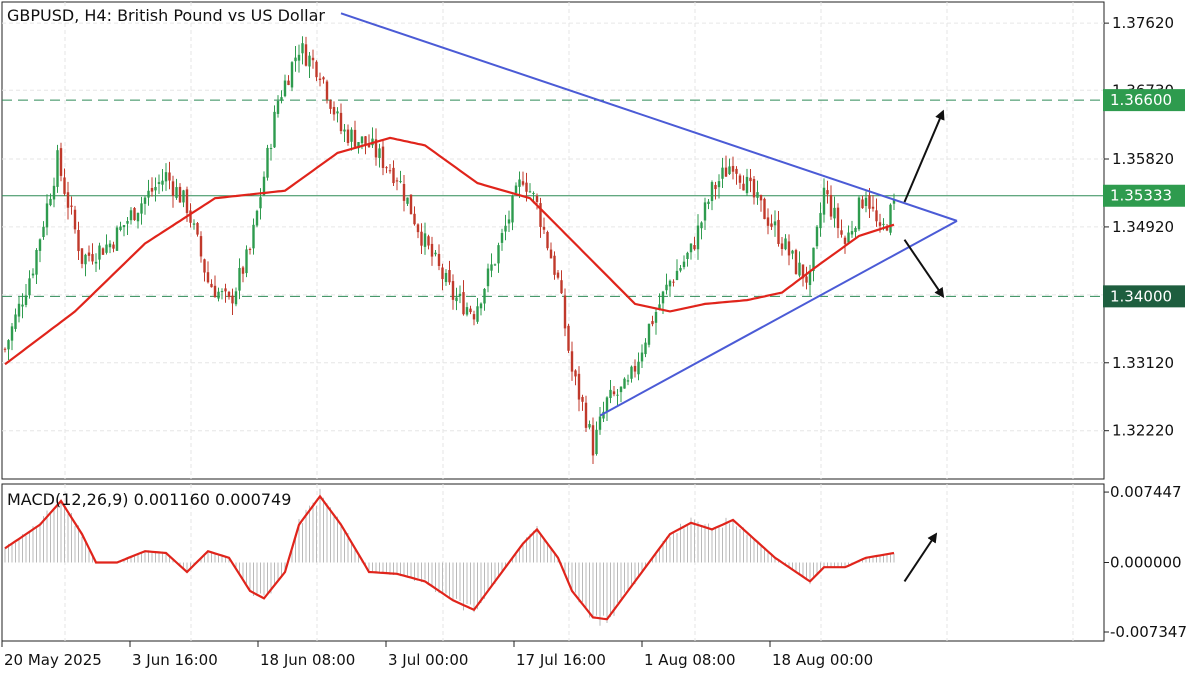  I want to click on price-tag, so click(1144, 195).